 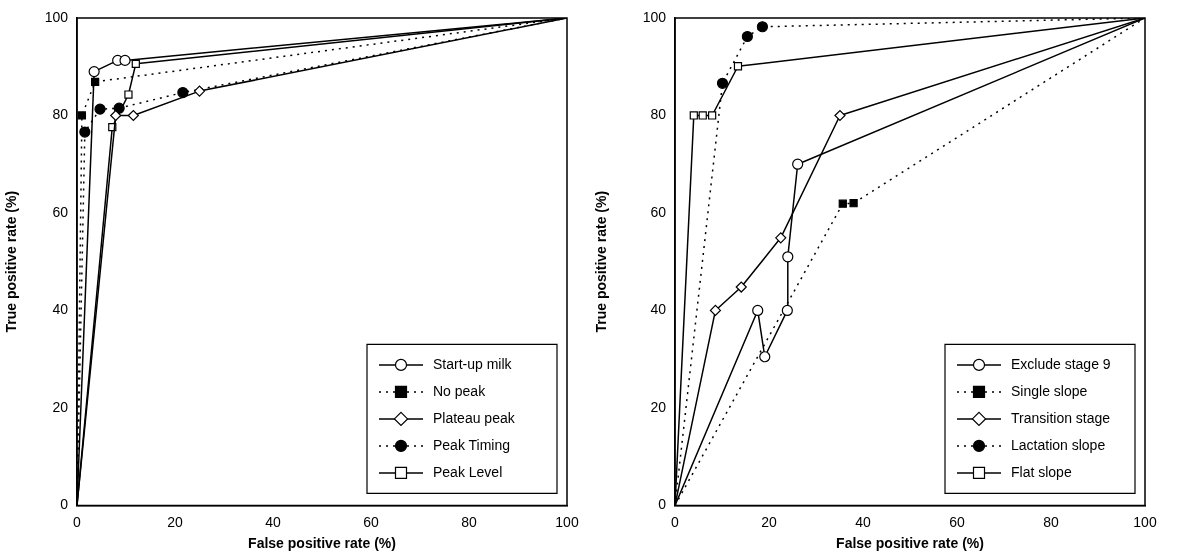 I want to click on legend-label: Plateau peak, so click(x=474, y=417).